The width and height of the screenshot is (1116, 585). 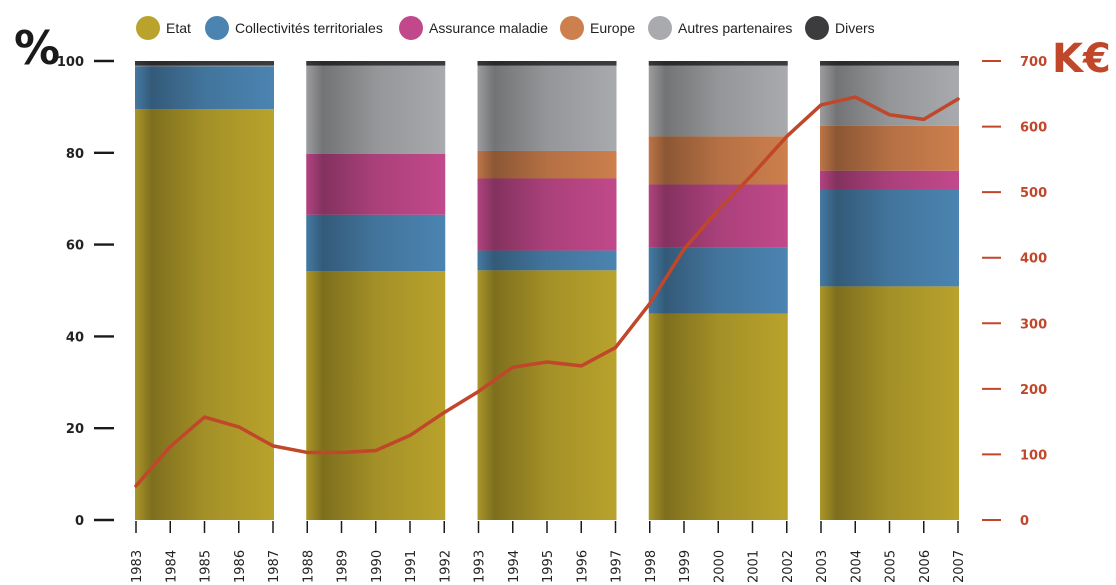 What do you see at coordinates (70, 62) in the screenshot?
I see `left-tick-label: 100` at bounding box center [70, 62].